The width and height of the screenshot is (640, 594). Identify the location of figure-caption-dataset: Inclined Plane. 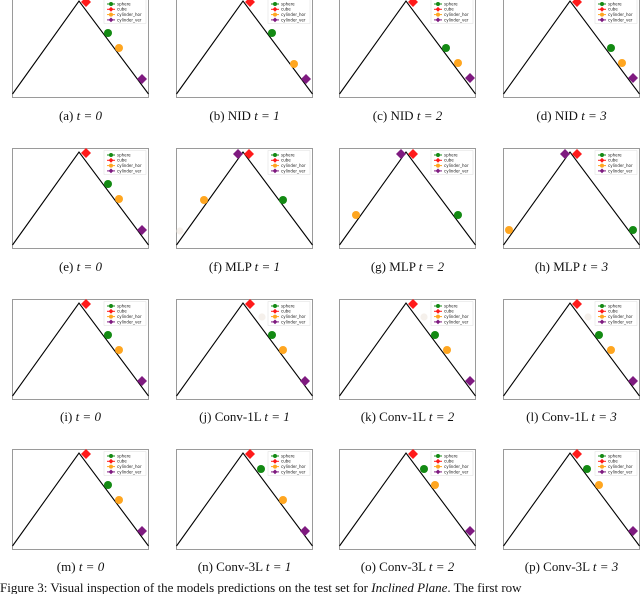
(409, 587).